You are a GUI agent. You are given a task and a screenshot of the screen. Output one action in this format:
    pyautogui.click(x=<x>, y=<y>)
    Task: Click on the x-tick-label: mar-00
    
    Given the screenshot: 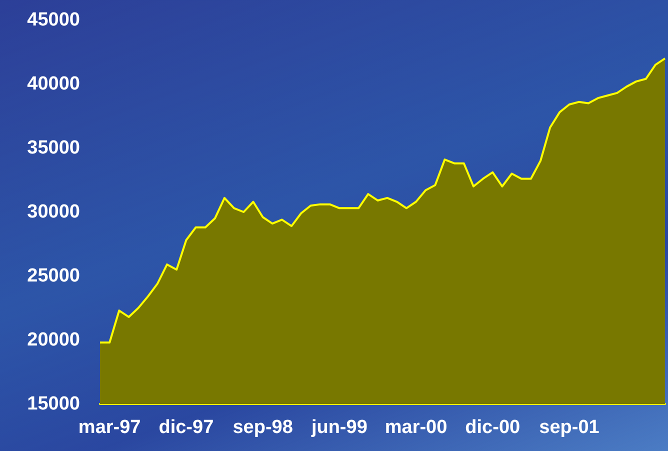 What is the action you would take?
    pyautogui.click(x=416, y=427)
    